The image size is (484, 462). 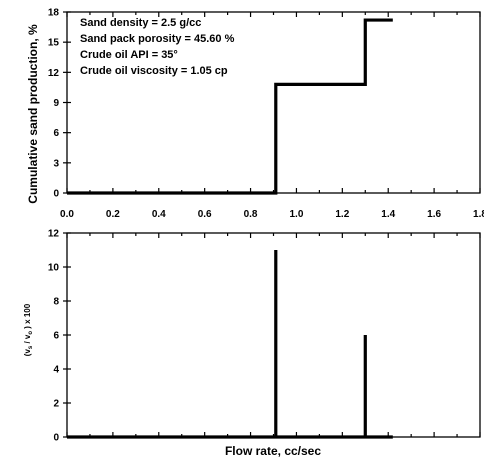 I want to click on bottom-y-tick-label: 6, so click(x=56, y=336).